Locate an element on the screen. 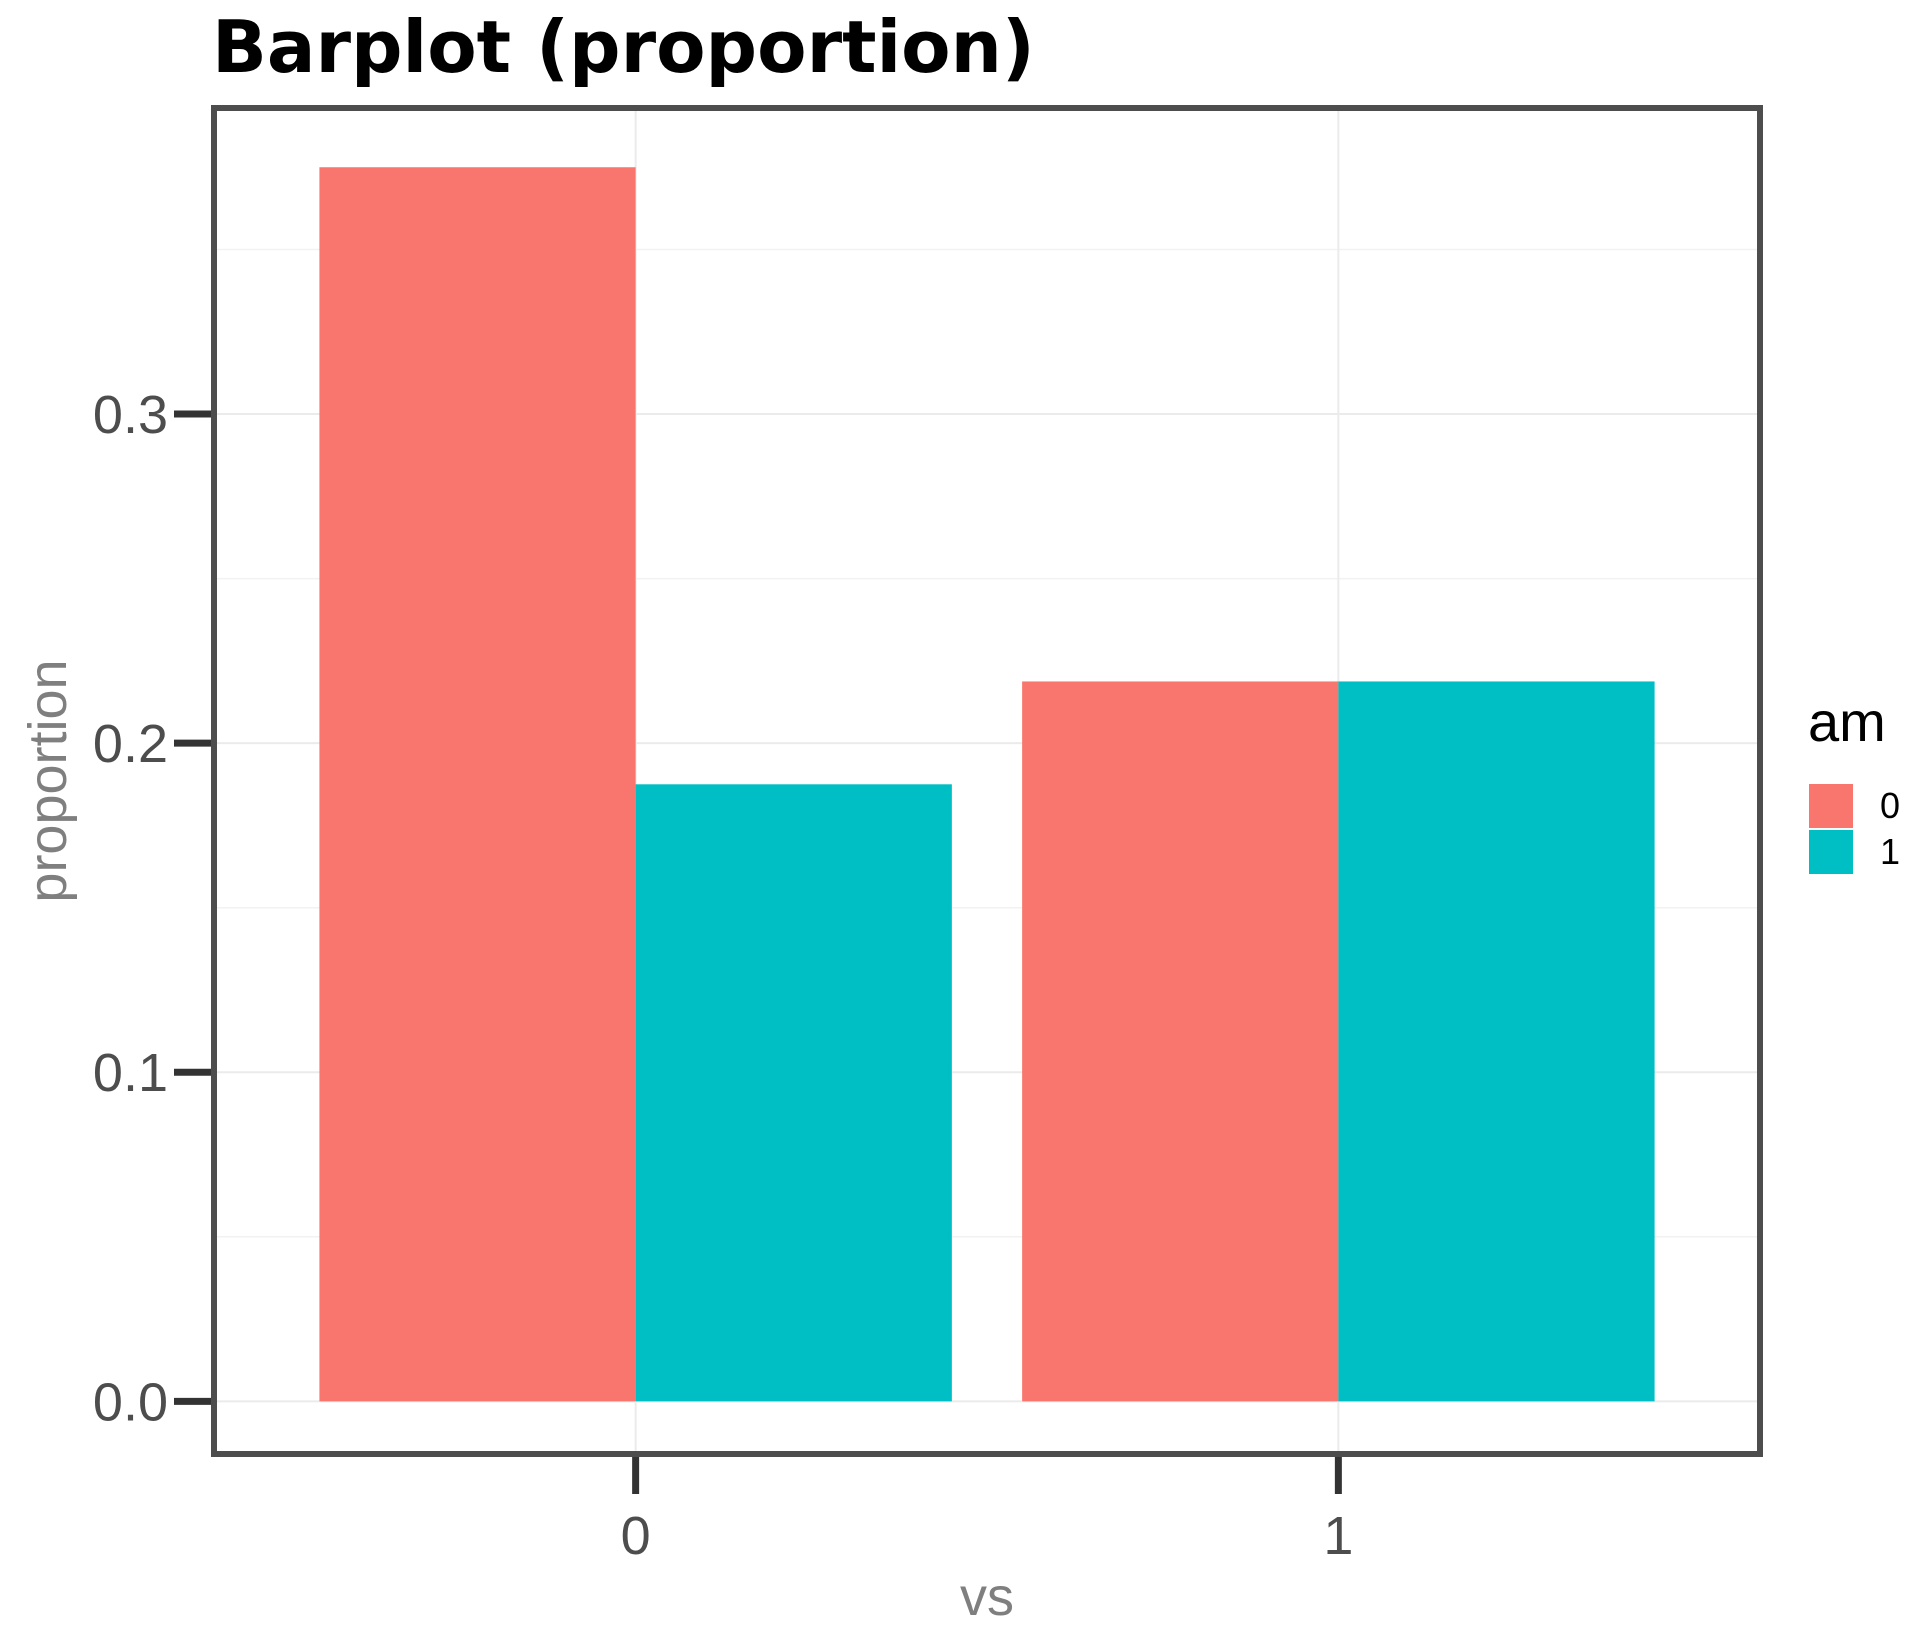 The image size is (1920, 1632). legend-title: am is located at coordinates (1847, 721).